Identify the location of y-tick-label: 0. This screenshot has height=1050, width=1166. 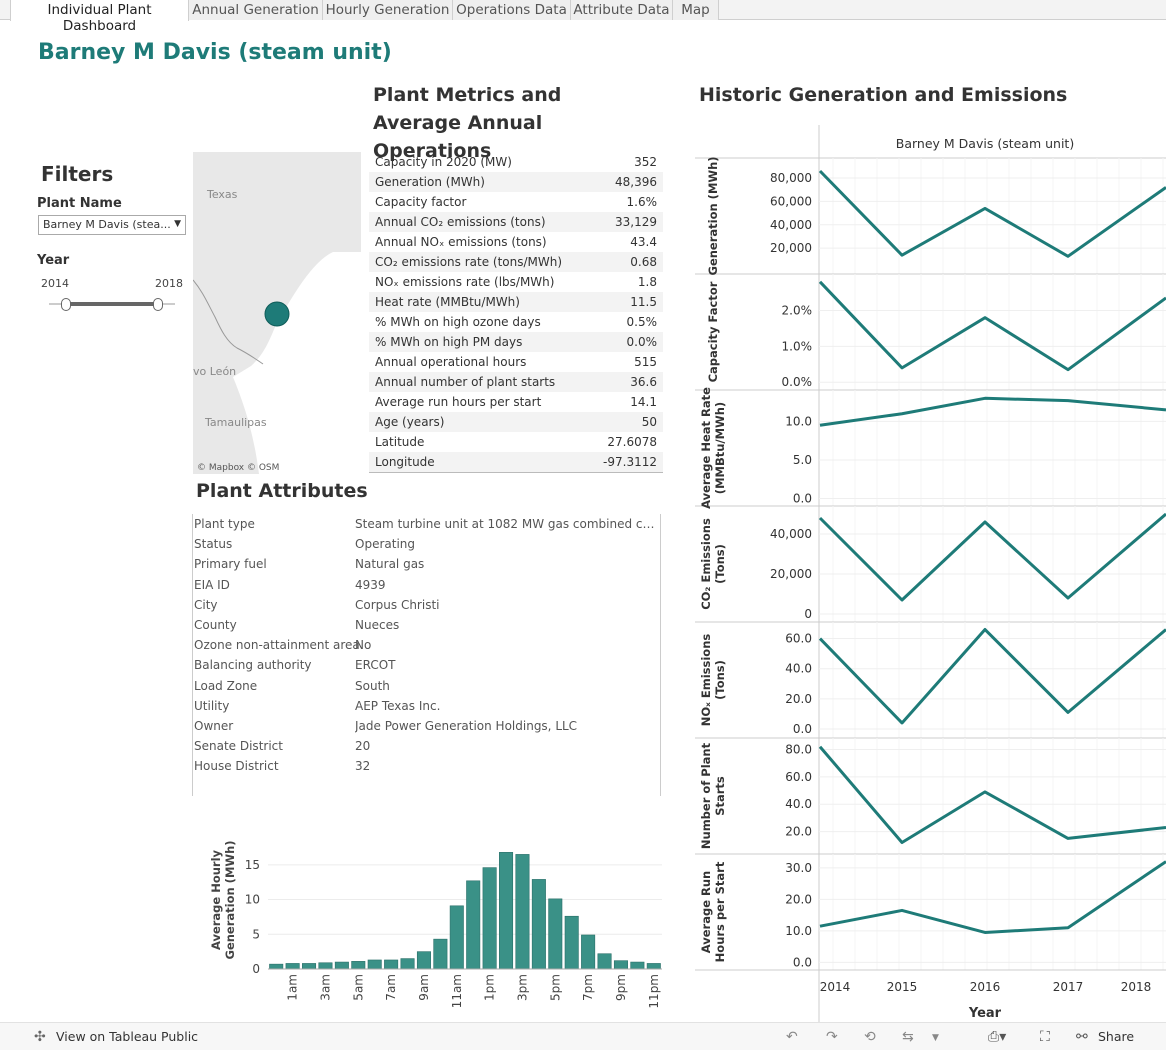
(808, 614).